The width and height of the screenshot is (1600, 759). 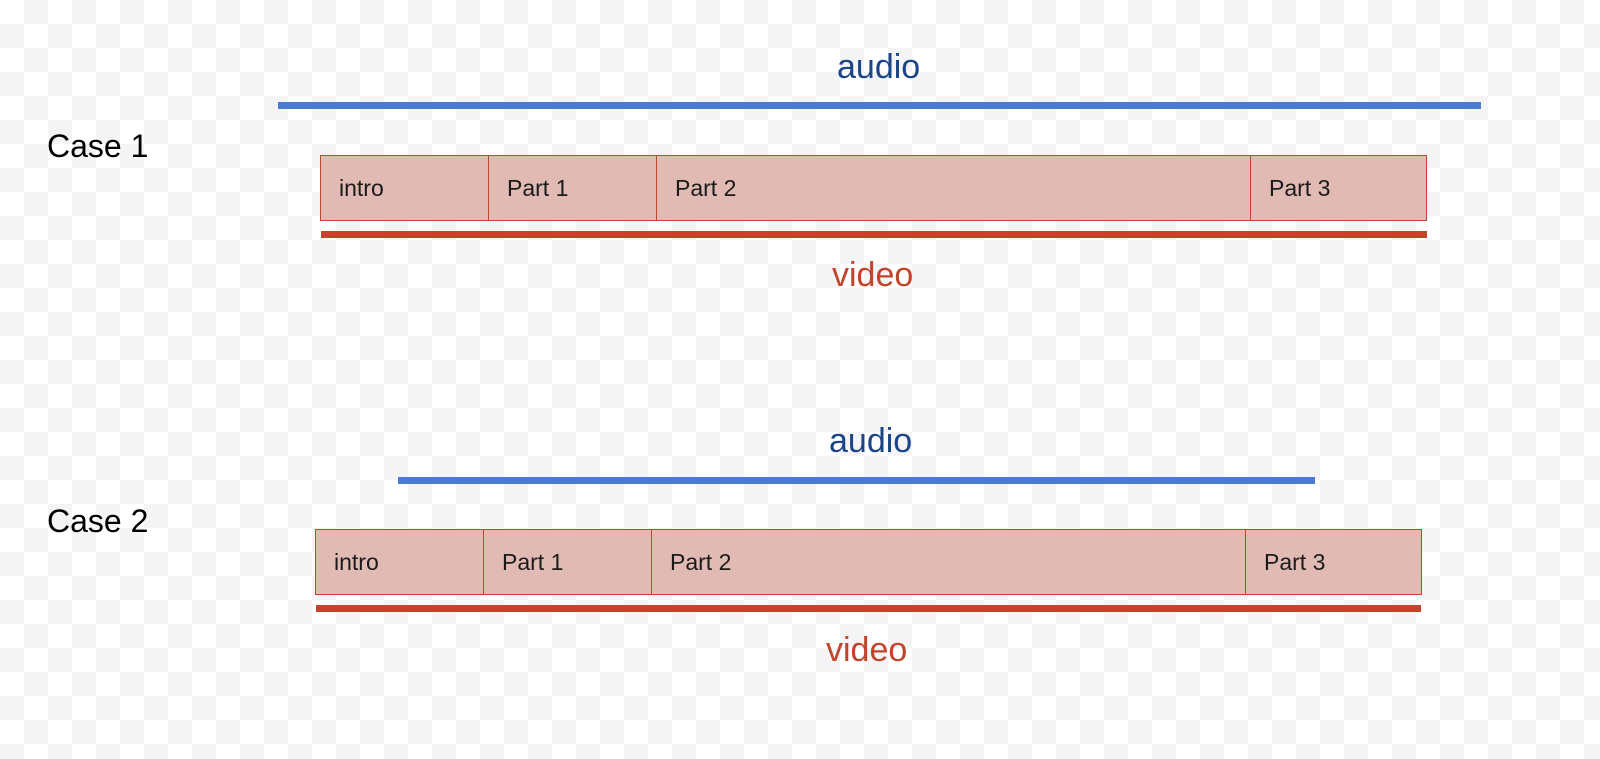 I want to click on case-1-segment-part-3: Part 3, so click(x=1338, y=188).